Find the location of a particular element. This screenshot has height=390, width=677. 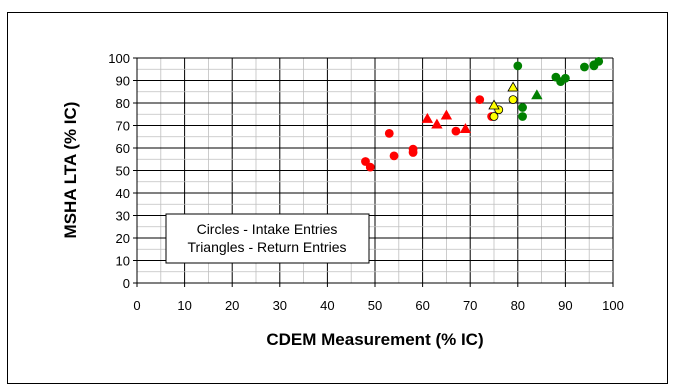

y-tick-label: 60 is located at coordinates (123, 148).